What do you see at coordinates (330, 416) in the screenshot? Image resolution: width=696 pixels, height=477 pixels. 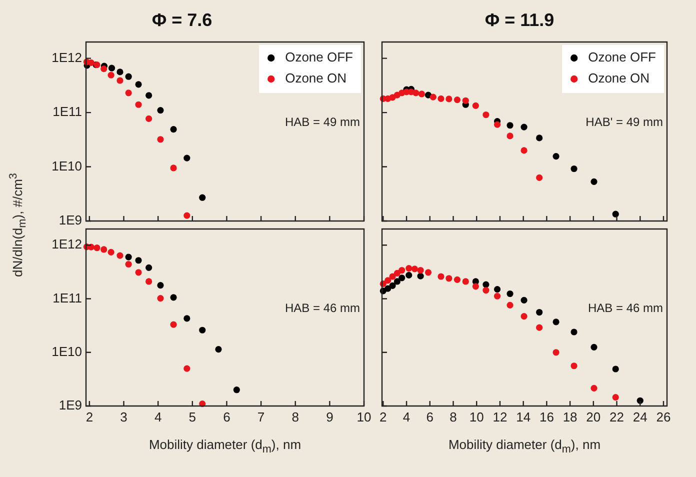 I see `x-tick-label: 9` at bounding box center [330, 416].